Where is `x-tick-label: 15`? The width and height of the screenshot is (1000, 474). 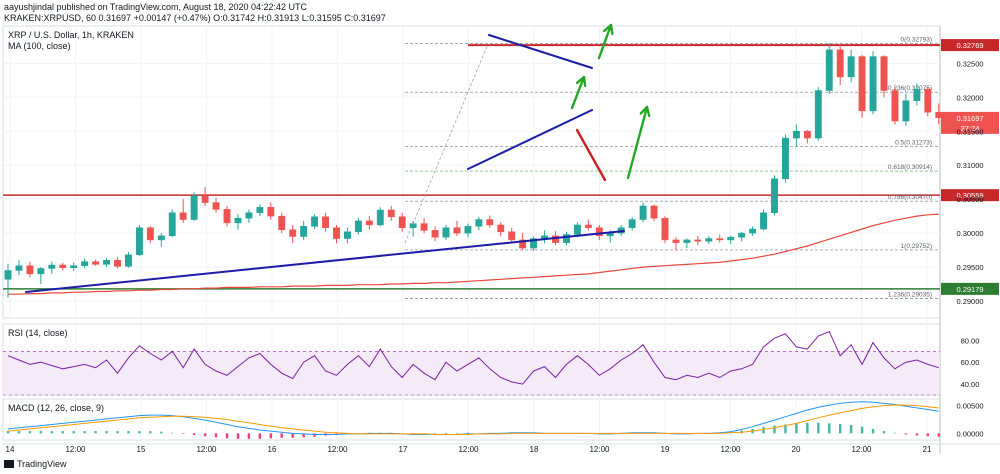
x-tick-label: 15 is located at coordinates (141, 449).